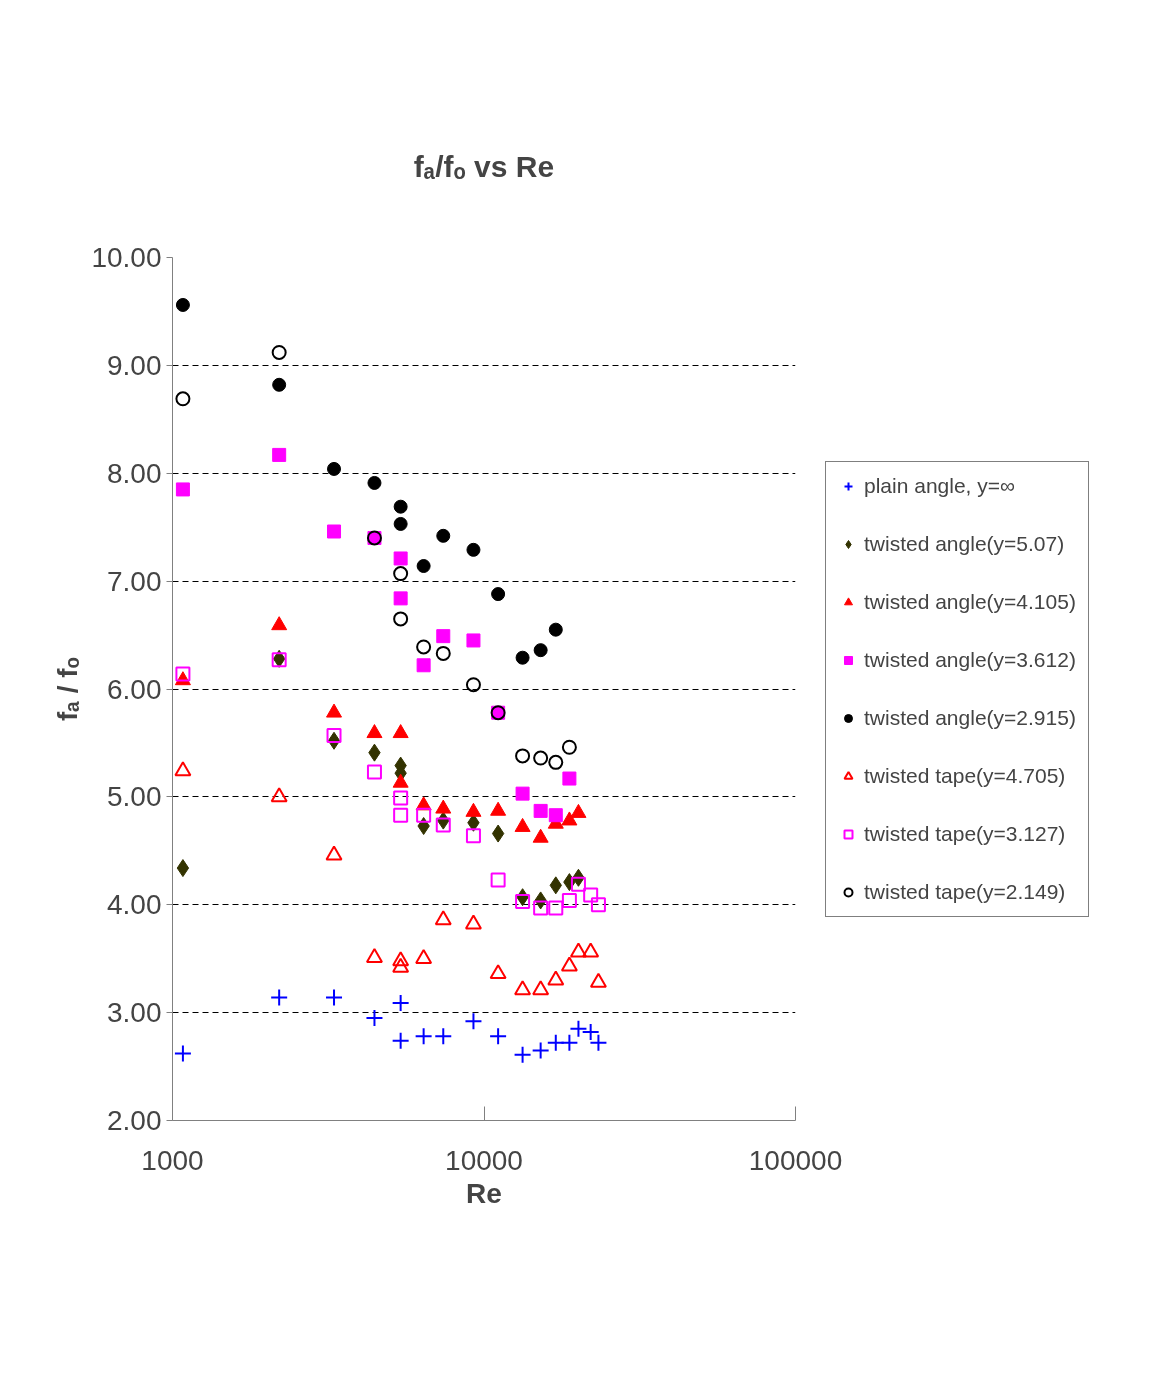 The width and height of the screenshot is (1161, 1383). I want to click on y-tick-label: 5.00, so click(134, 797).